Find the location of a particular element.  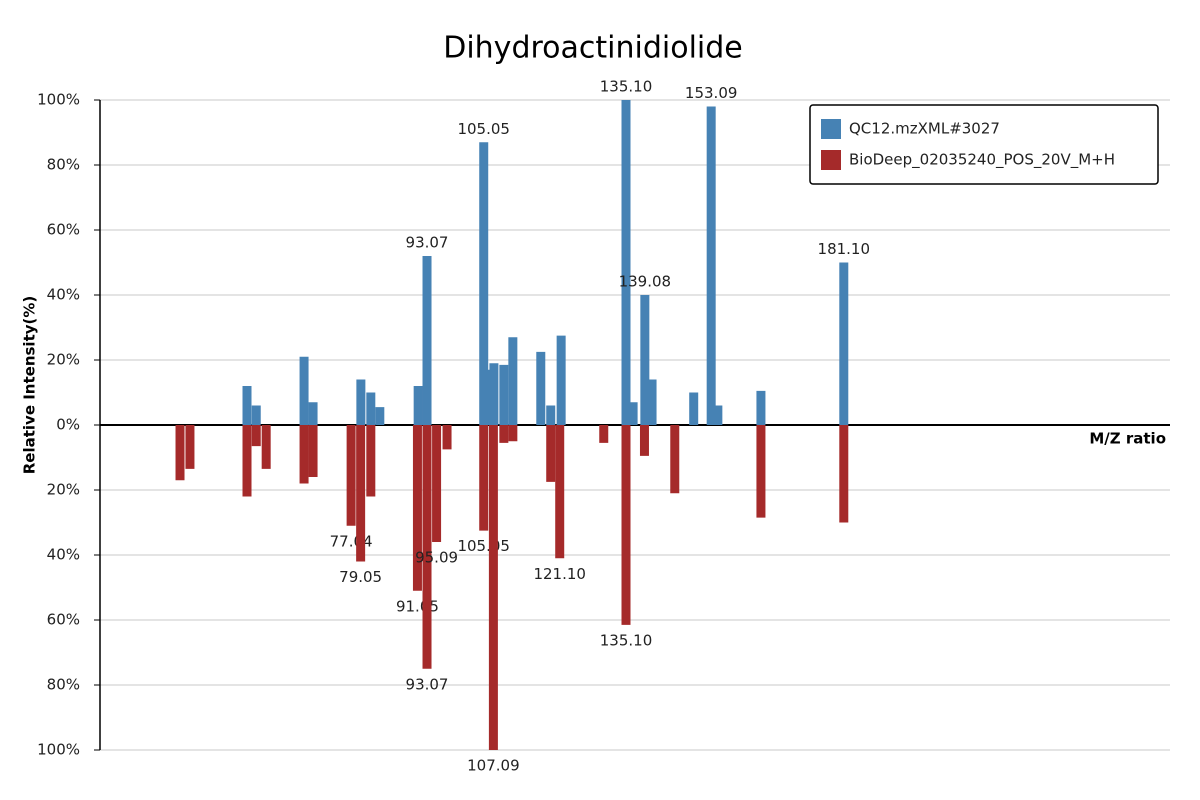

peak-label: 95.09 is located at coordinates (436, 558).